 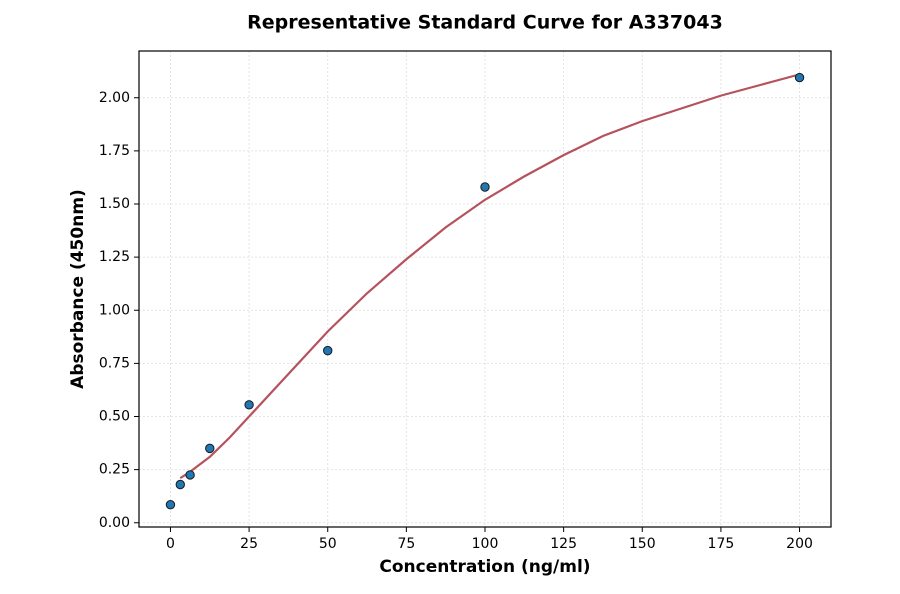 I want to click on x-tick-label: 175, so click(x=721, y=544).